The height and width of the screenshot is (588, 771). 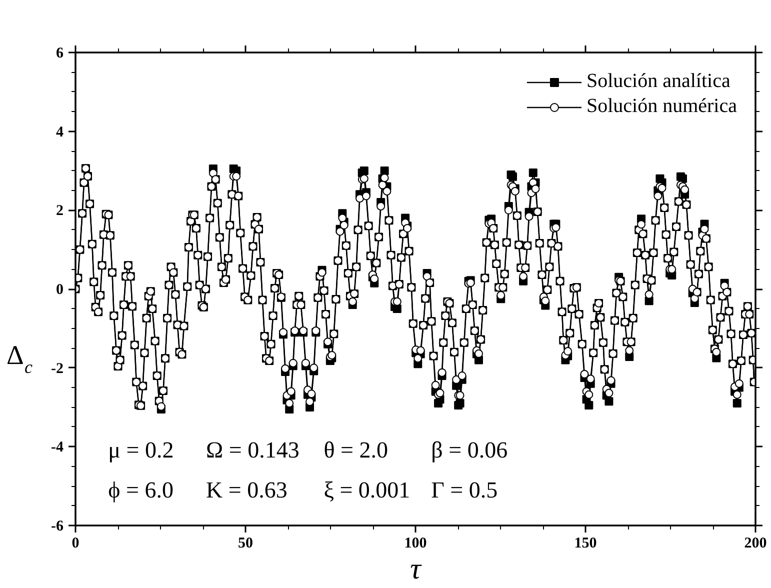 What do you see at coordinates (57, 526) in the screenshot?
I see `y-tick-label: -6` at bounding box center [57, 526].